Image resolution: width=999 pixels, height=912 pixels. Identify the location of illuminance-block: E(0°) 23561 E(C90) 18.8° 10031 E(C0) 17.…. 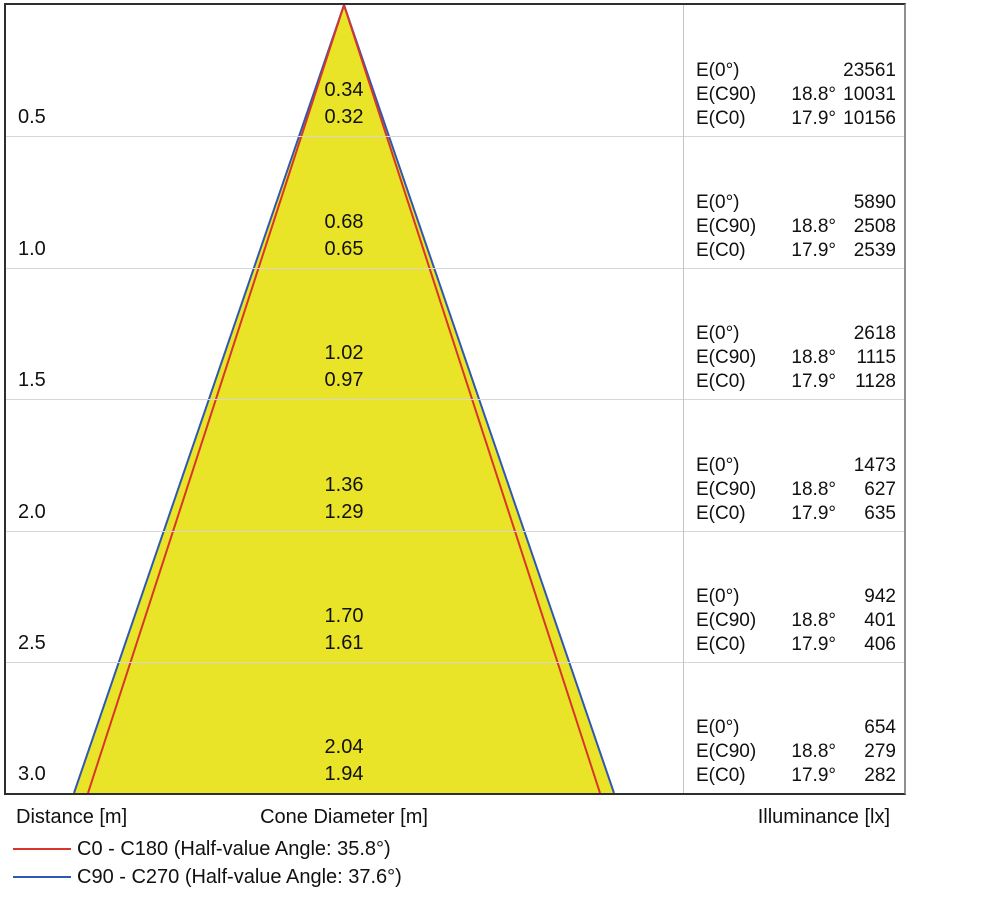
(796, 95).